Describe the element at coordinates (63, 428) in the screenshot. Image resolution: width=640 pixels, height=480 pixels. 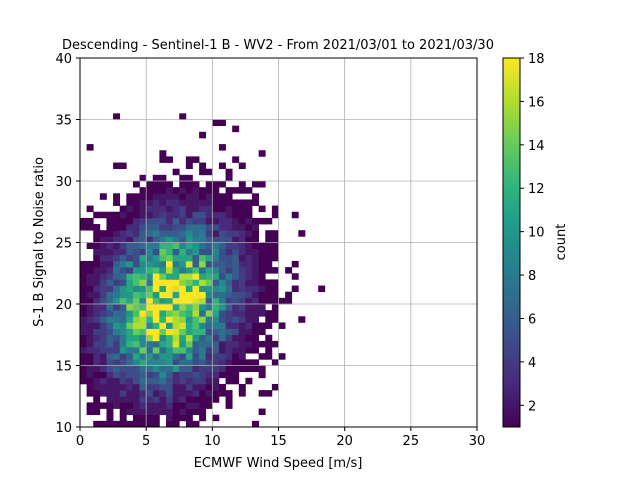
I see `y-tick-label: 10` at that location.